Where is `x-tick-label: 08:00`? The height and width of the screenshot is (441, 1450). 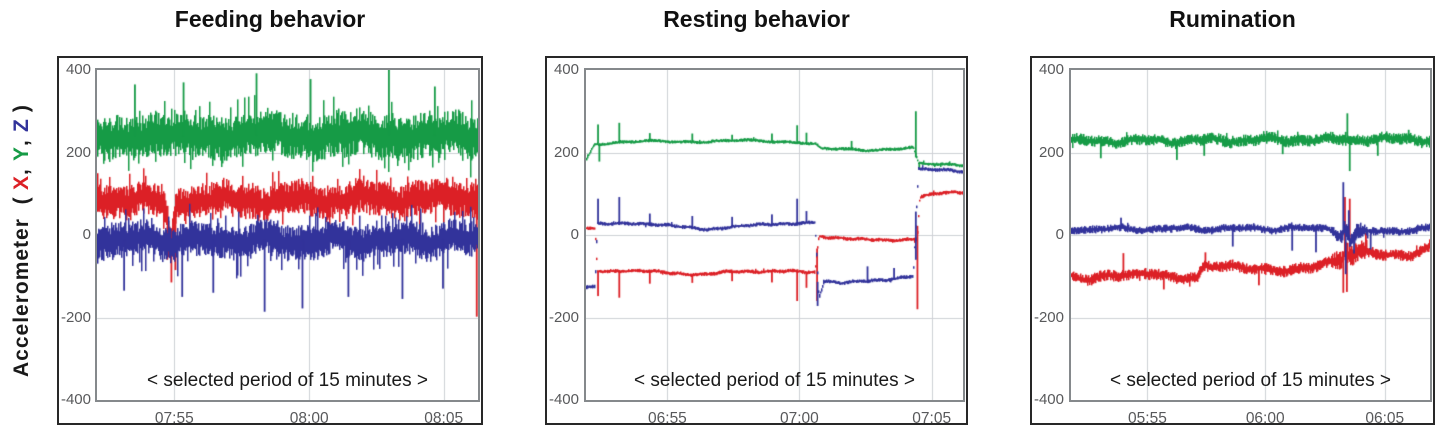 x-tick-label: 08:00 is located at coordinates (309, 418).